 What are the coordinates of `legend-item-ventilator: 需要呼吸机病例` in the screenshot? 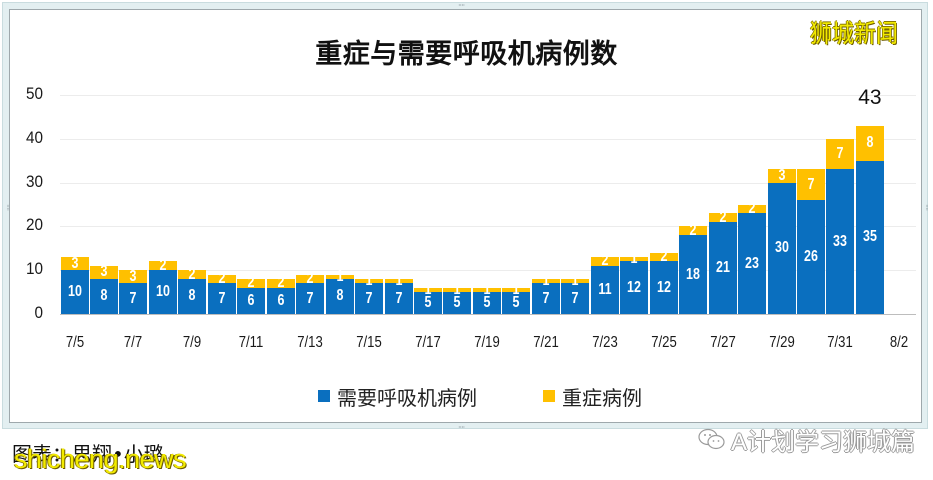 It's located at (397, 396).